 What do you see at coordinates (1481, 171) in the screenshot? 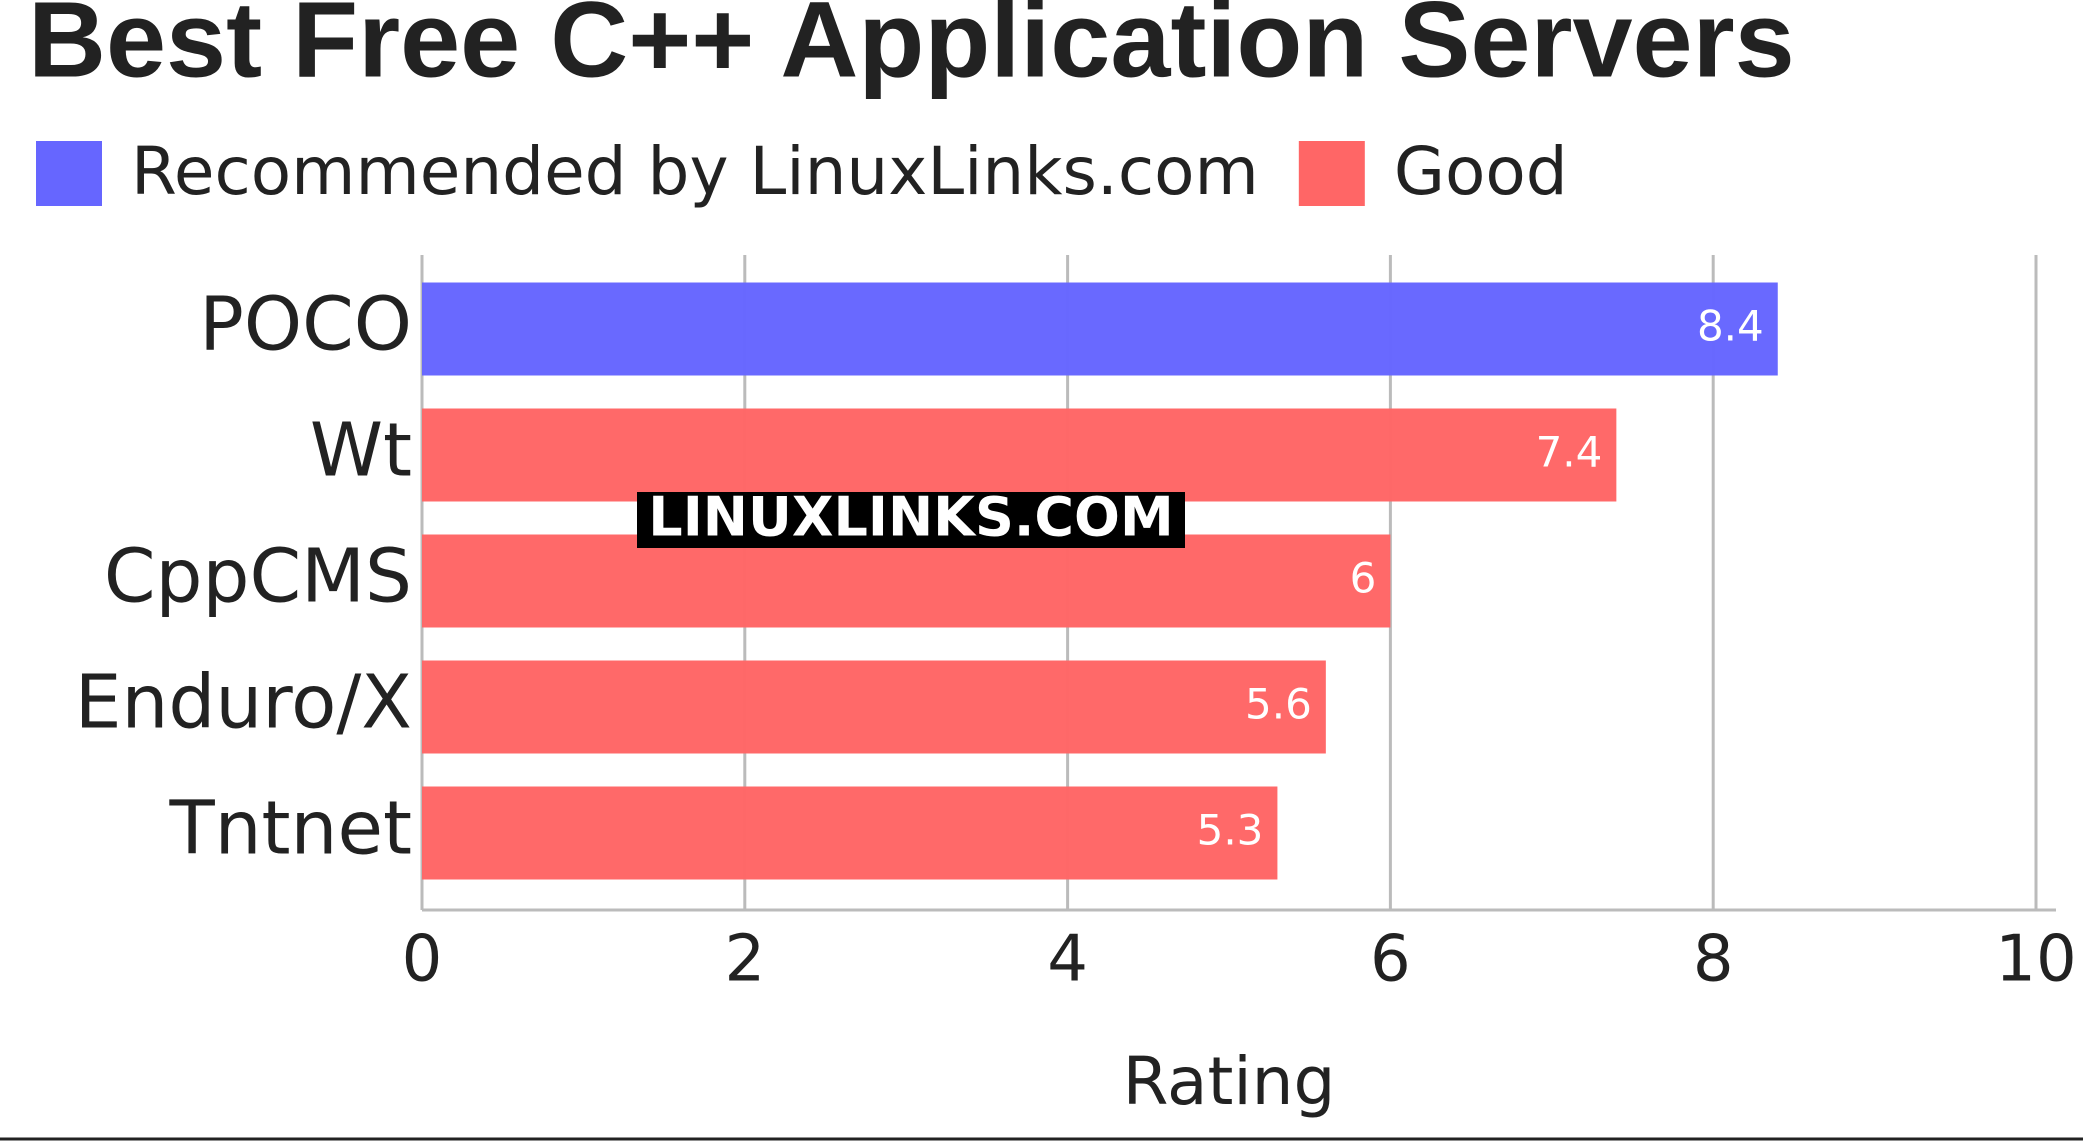
I see `legend-label: Good` at bounding box center [1481, 171].